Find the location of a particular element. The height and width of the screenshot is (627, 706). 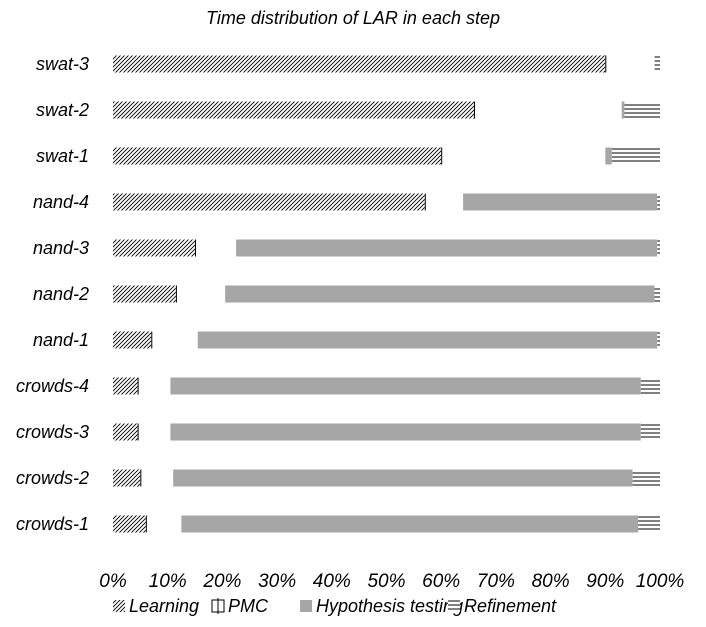

category-label: swat-1 is located at coordinates (62, 156).